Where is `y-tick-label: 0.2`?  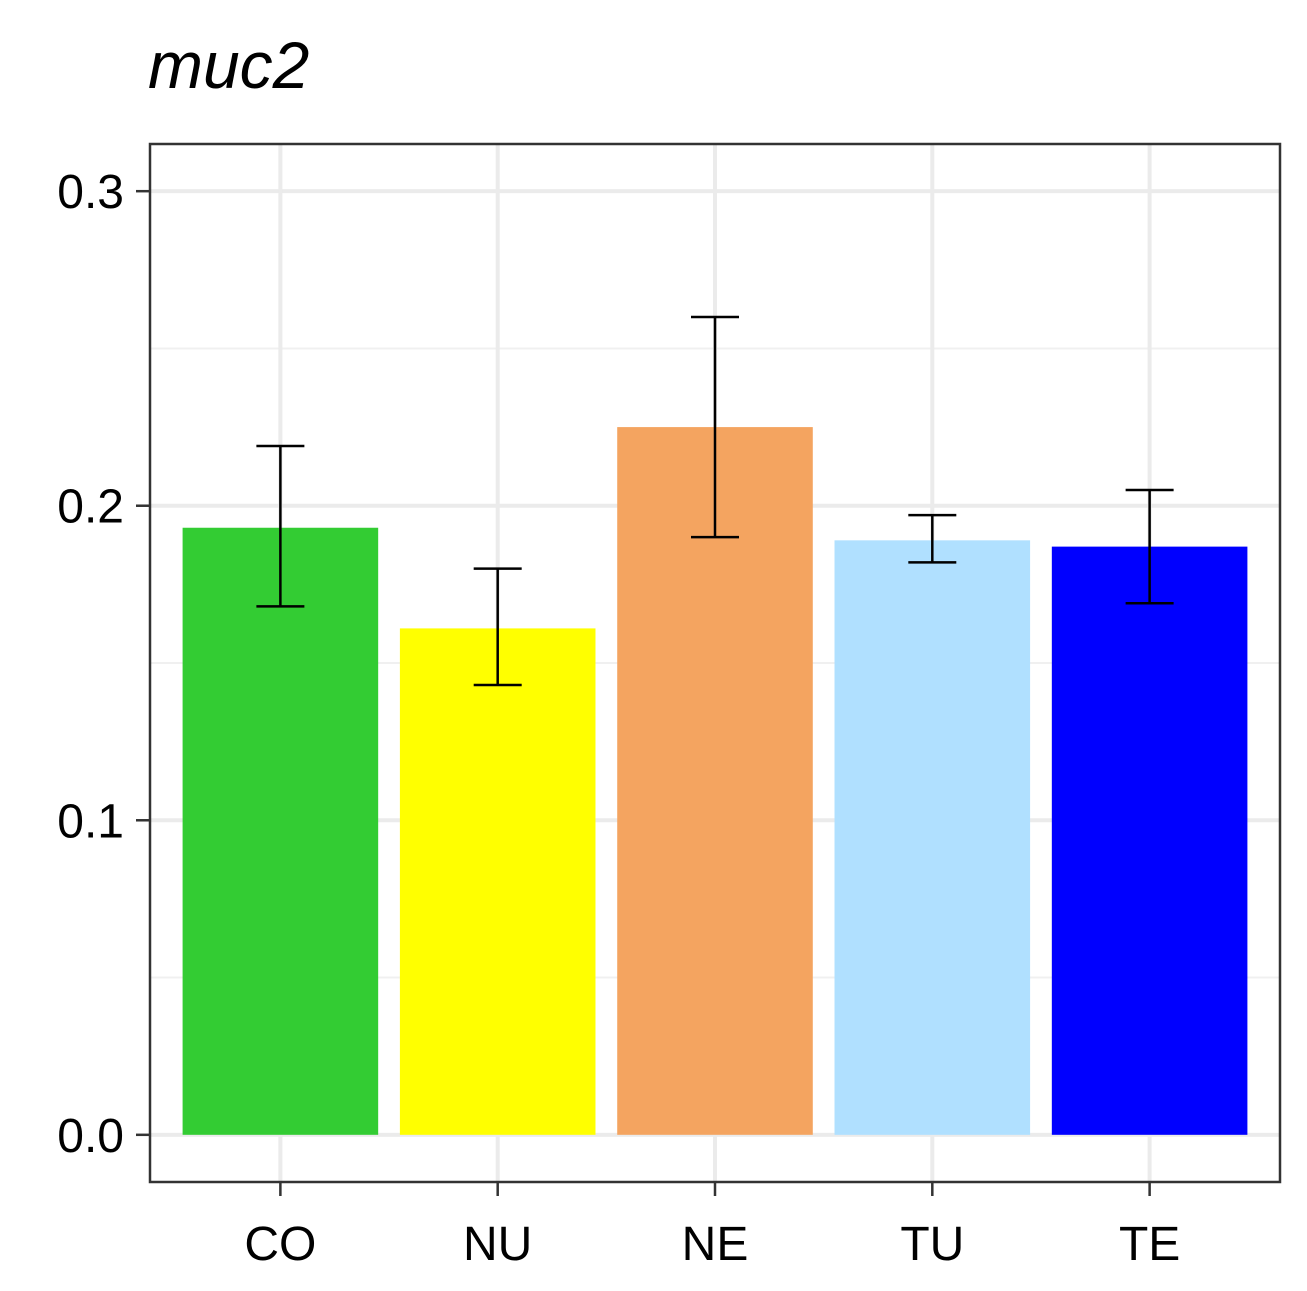
y-tick-label: 0.2 is located at coordinates (90, 507).